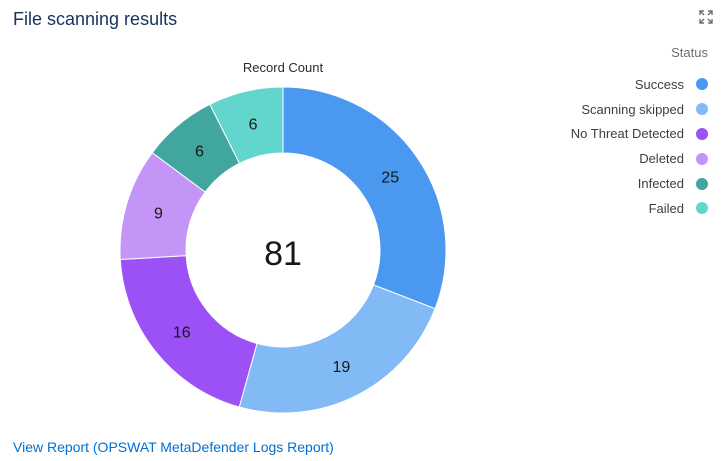 The width and height of the screenshot is (722, 461). I want to click on slice-failed, so click(246, 125).